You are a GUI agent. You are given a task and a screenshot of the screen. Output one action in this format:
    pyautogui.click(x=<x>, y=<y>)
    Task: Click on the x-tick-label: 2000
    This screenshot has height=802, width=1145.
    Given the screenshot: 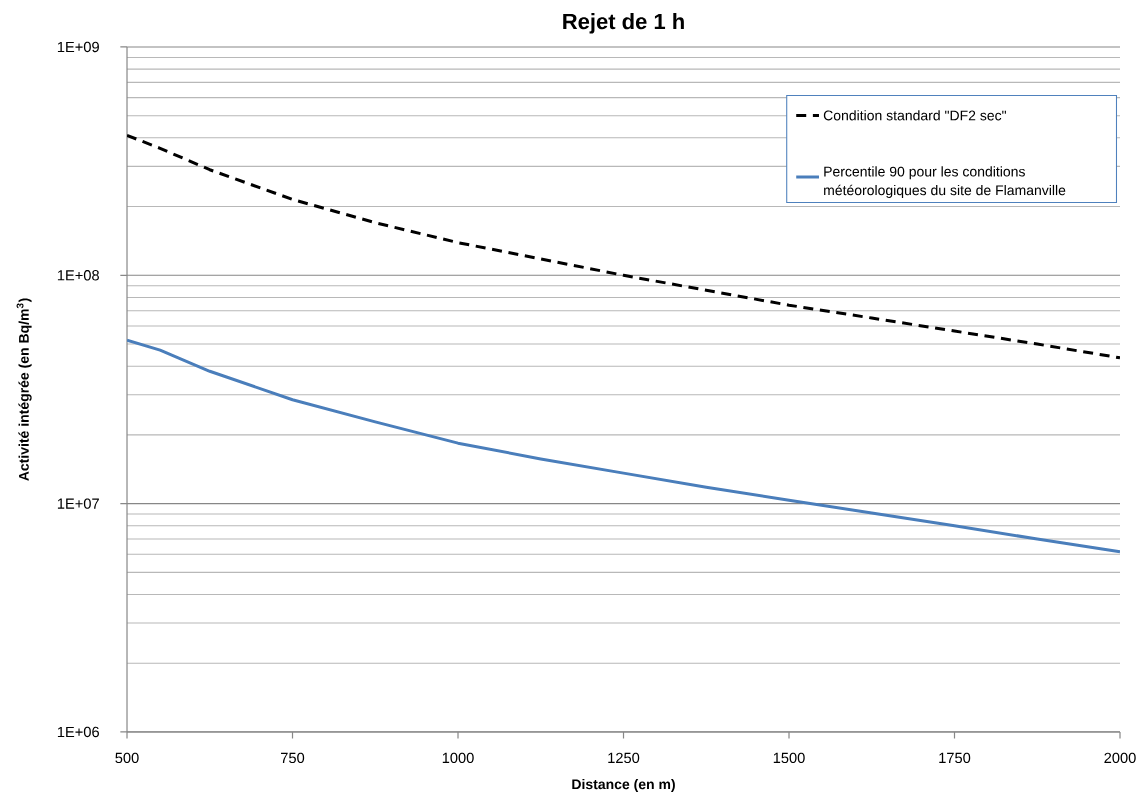 What is the action you would take?
    pyautogui.click(x=1120, y=758)
    